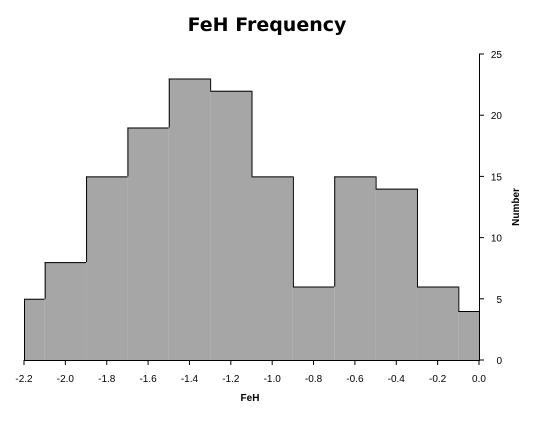 The width and height of the screenshot is (540, 421). Describe the element at coordinates (250, 398) in the screenshot. I see `x-axis-label: FeH` at that location.